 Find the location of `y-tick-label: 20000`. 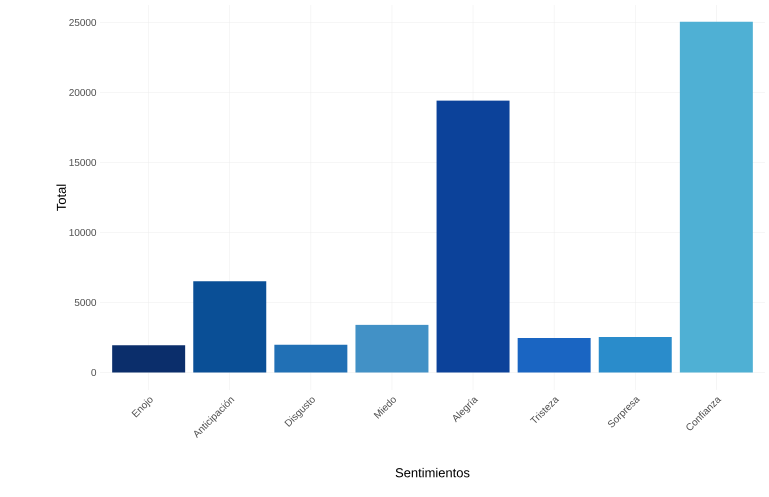

y-tick-label: 20000 is located at coordinates (82, 92).